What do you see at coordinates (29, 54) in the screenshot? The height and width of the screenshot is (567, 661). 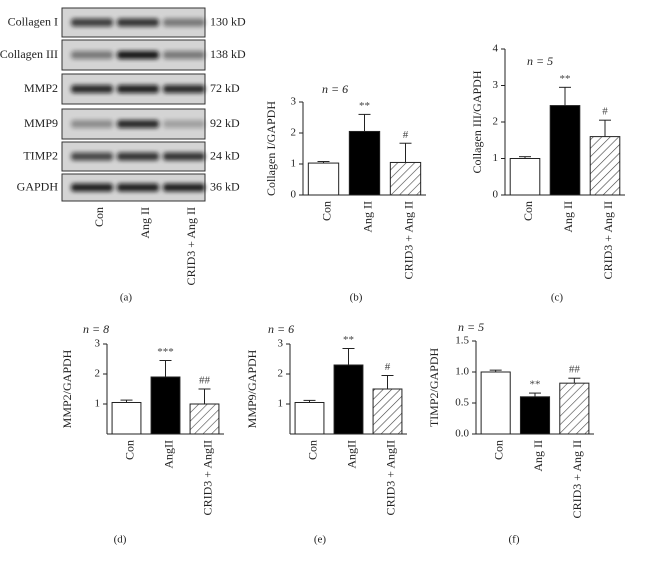 I see `blot-row-label: Collagen III` at bounding box center [29, 54].